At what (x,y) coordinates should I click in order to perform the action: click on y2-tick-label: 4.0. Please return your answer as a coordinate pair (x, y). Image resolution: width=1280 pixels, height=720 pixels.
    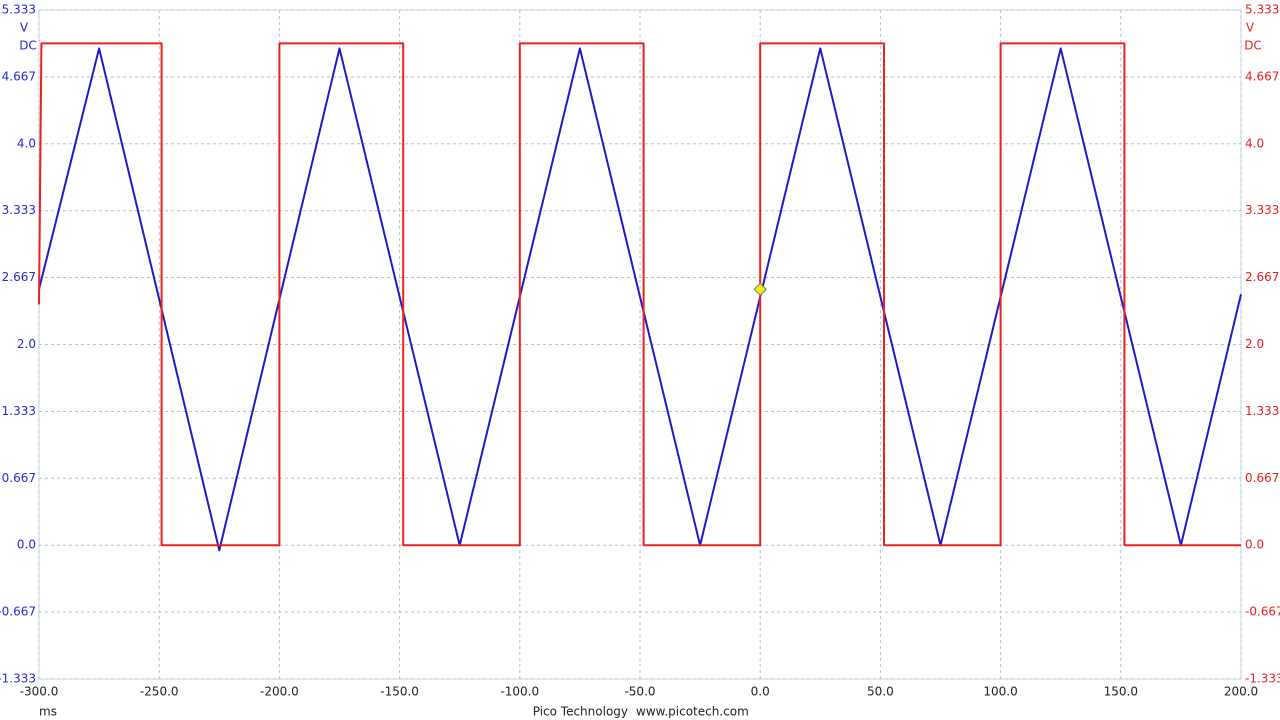
    Looking at the image, I should click on (1254, 143).